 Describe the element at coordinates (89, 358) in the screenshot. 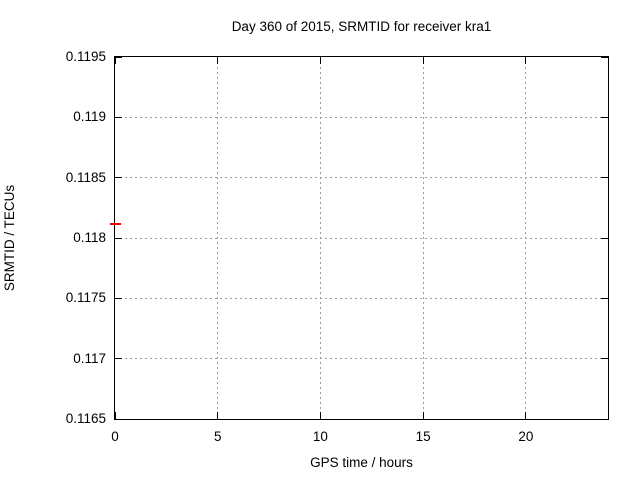

I see `y-tick-label: 0.117` at that location.